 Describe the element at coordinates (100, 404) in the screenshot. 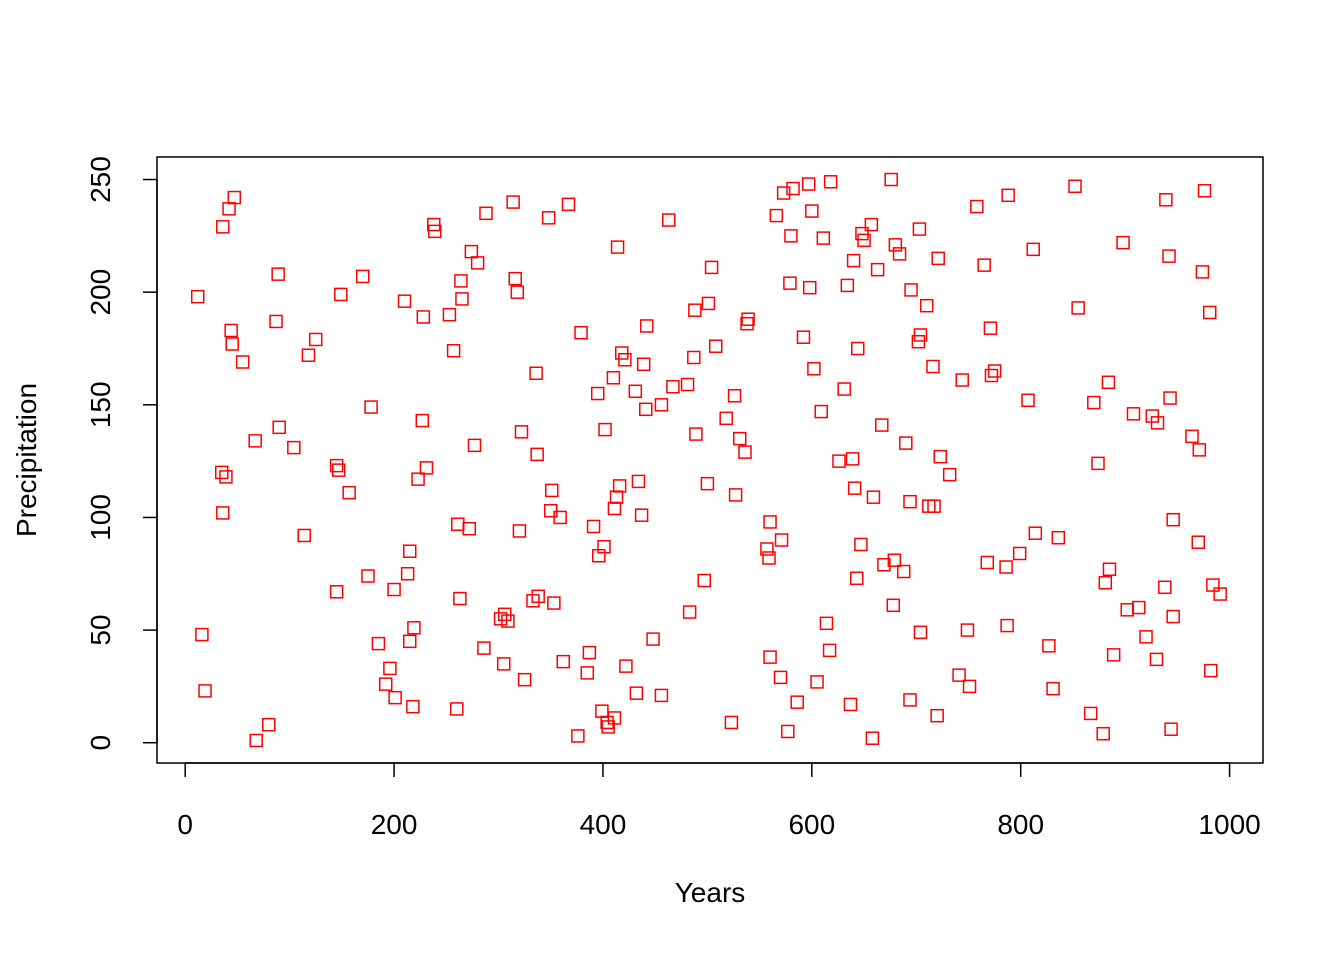

I see `y-tick-label: 150` at that location.